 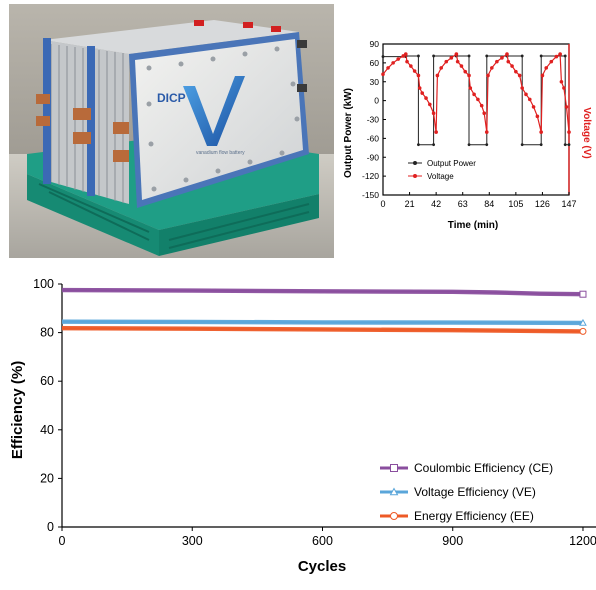 What do you see at coordinates (473, 225) in the screenshot?
I see `inset-x-axis-label: Time (min)` at bounding box center [473, 225].